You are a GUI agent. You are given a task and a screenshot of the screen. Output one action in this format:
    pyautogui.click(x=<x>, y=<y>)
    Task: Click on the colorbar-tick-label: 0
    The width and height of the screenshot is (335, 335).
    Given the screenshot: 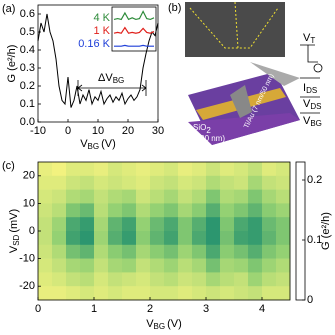 What is the action you would take?
    pyautogui.click(x=310, y=300)
    